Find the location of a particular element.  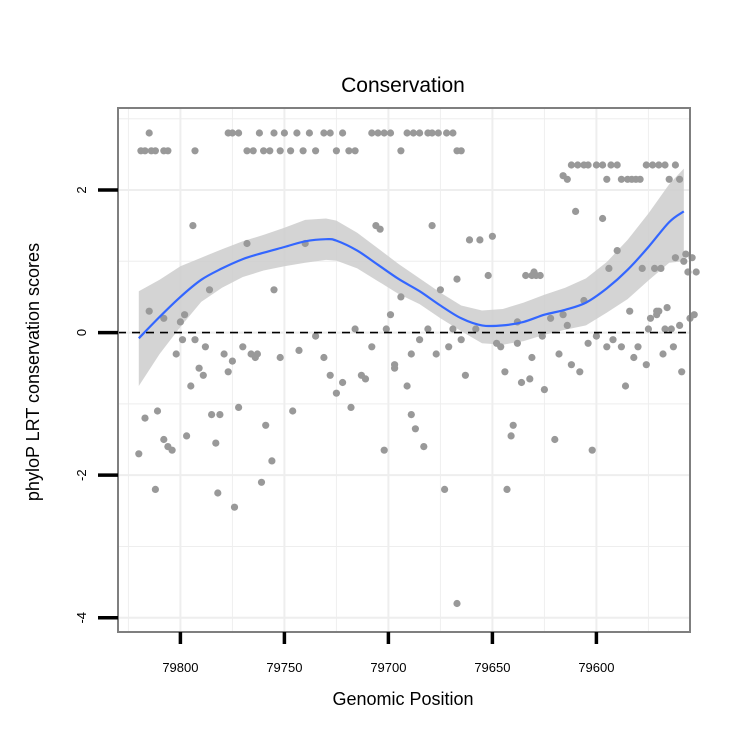

y-tick-label: 0 is located at coordinates (81, 332).